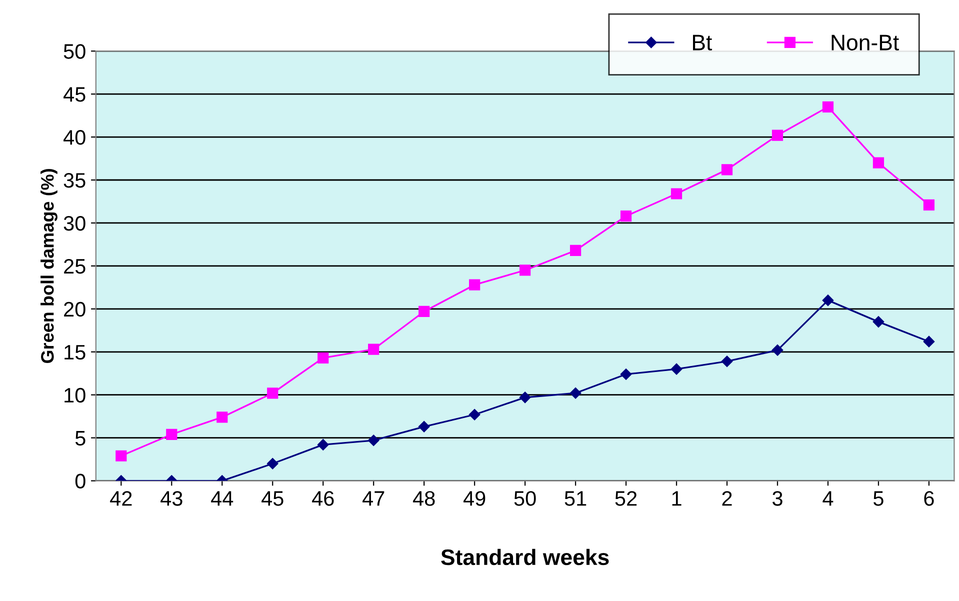 The image size is (959, 601). Describe the element at coordinates (222, 498) in the screenshot. I see `x-tick-label: 44` at that location.